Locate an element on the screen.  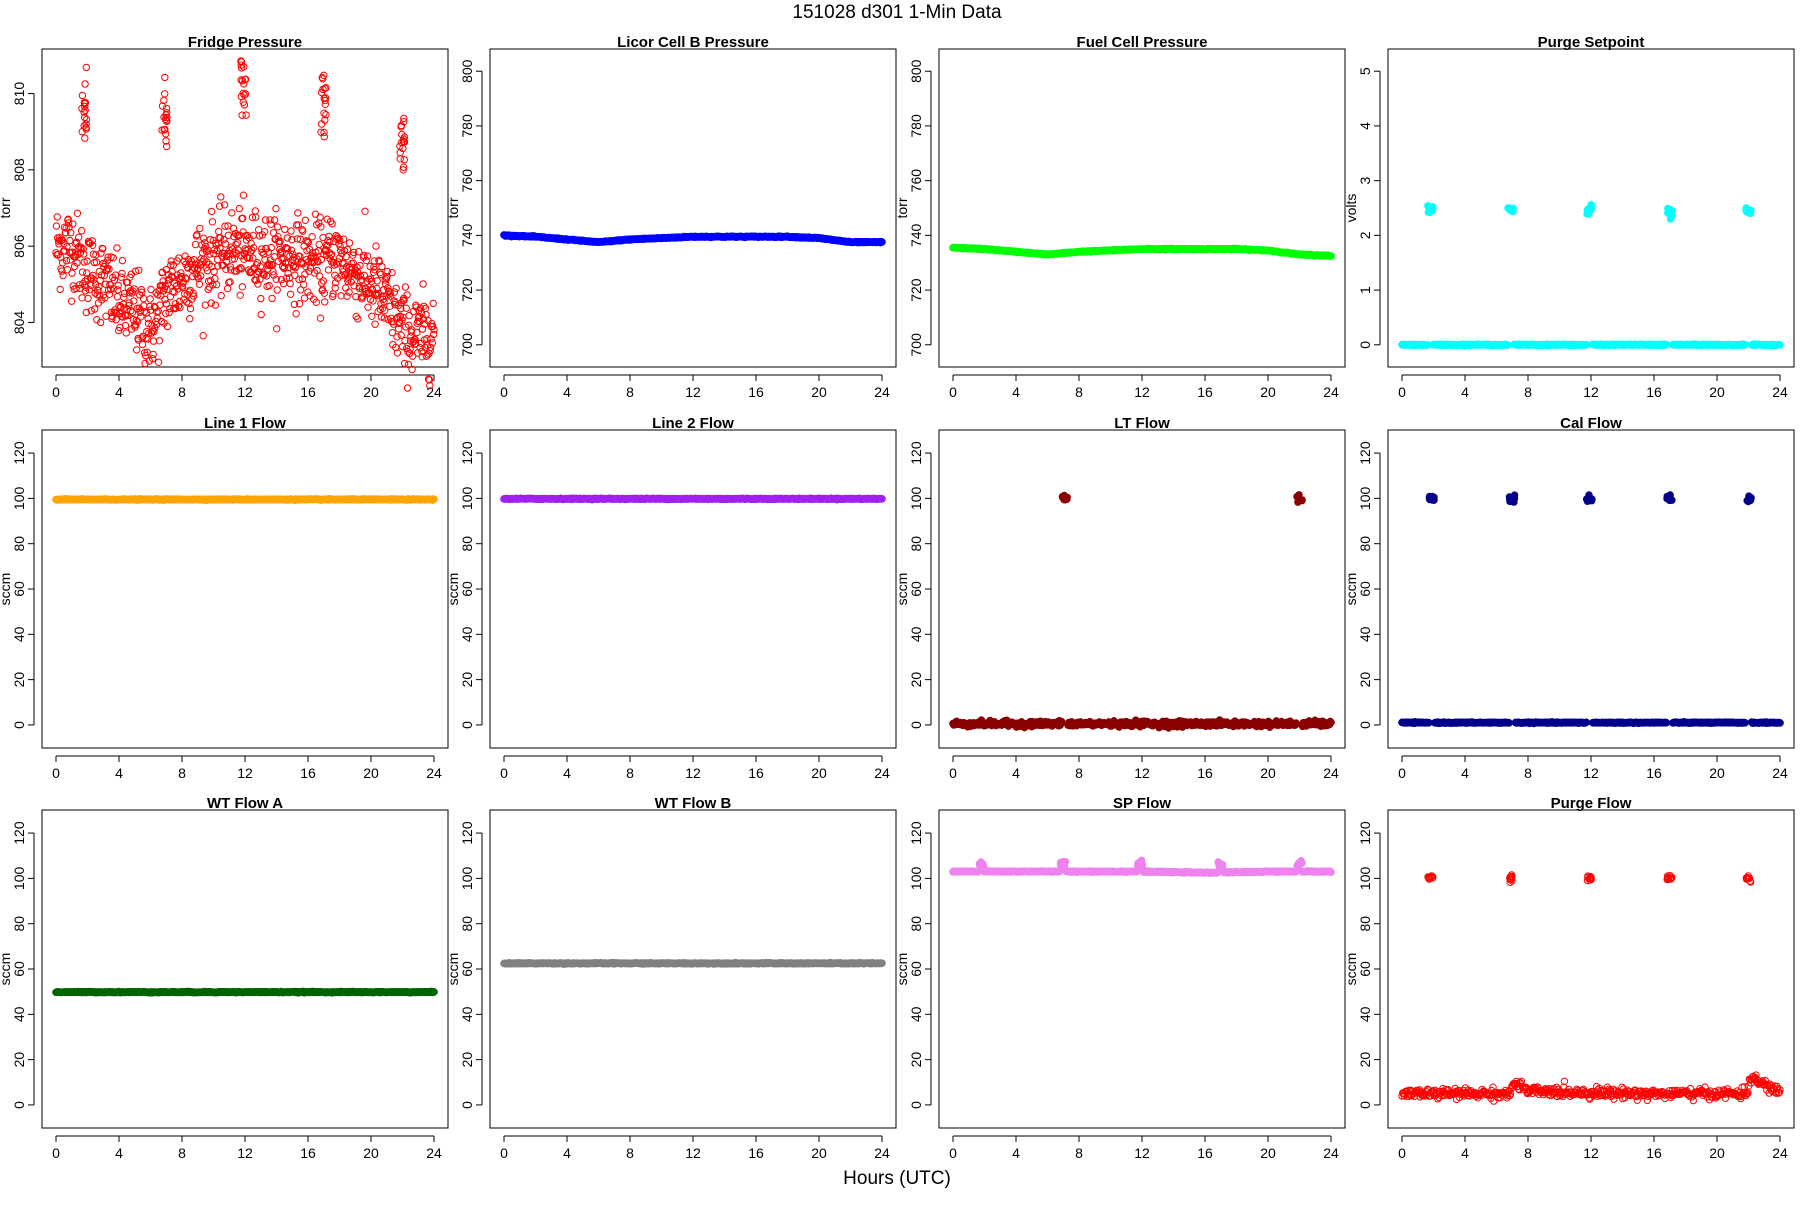
y-tick-label: 0 is located at coordinates (467, 725).